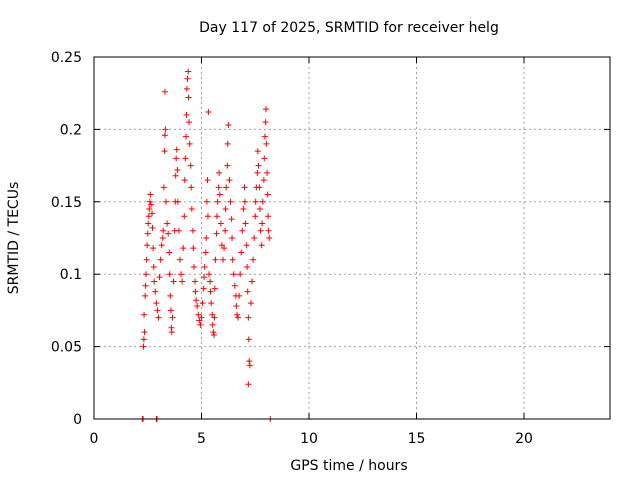  I want to click on y-tick-label: 0.15, so click(66, 203).